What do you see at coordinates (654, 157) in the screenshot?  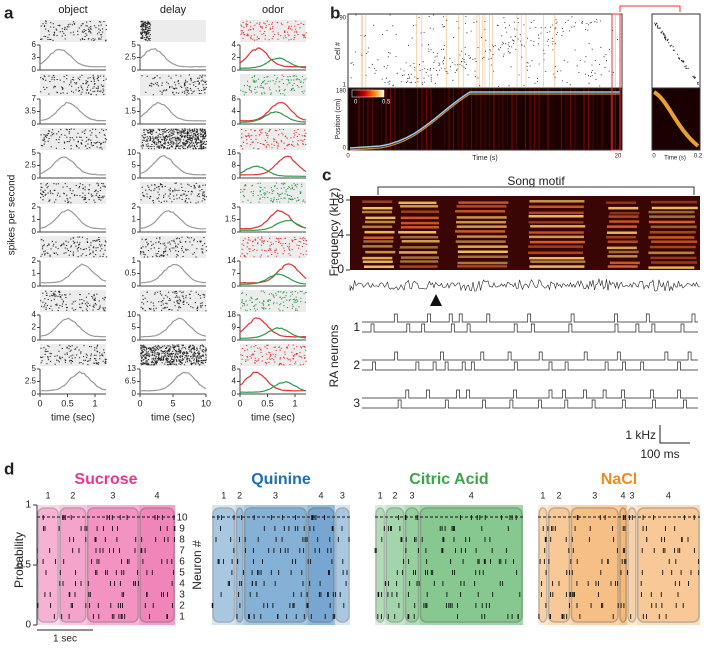 I see `x-tick-label: 0` at bounding box center [654, 157].